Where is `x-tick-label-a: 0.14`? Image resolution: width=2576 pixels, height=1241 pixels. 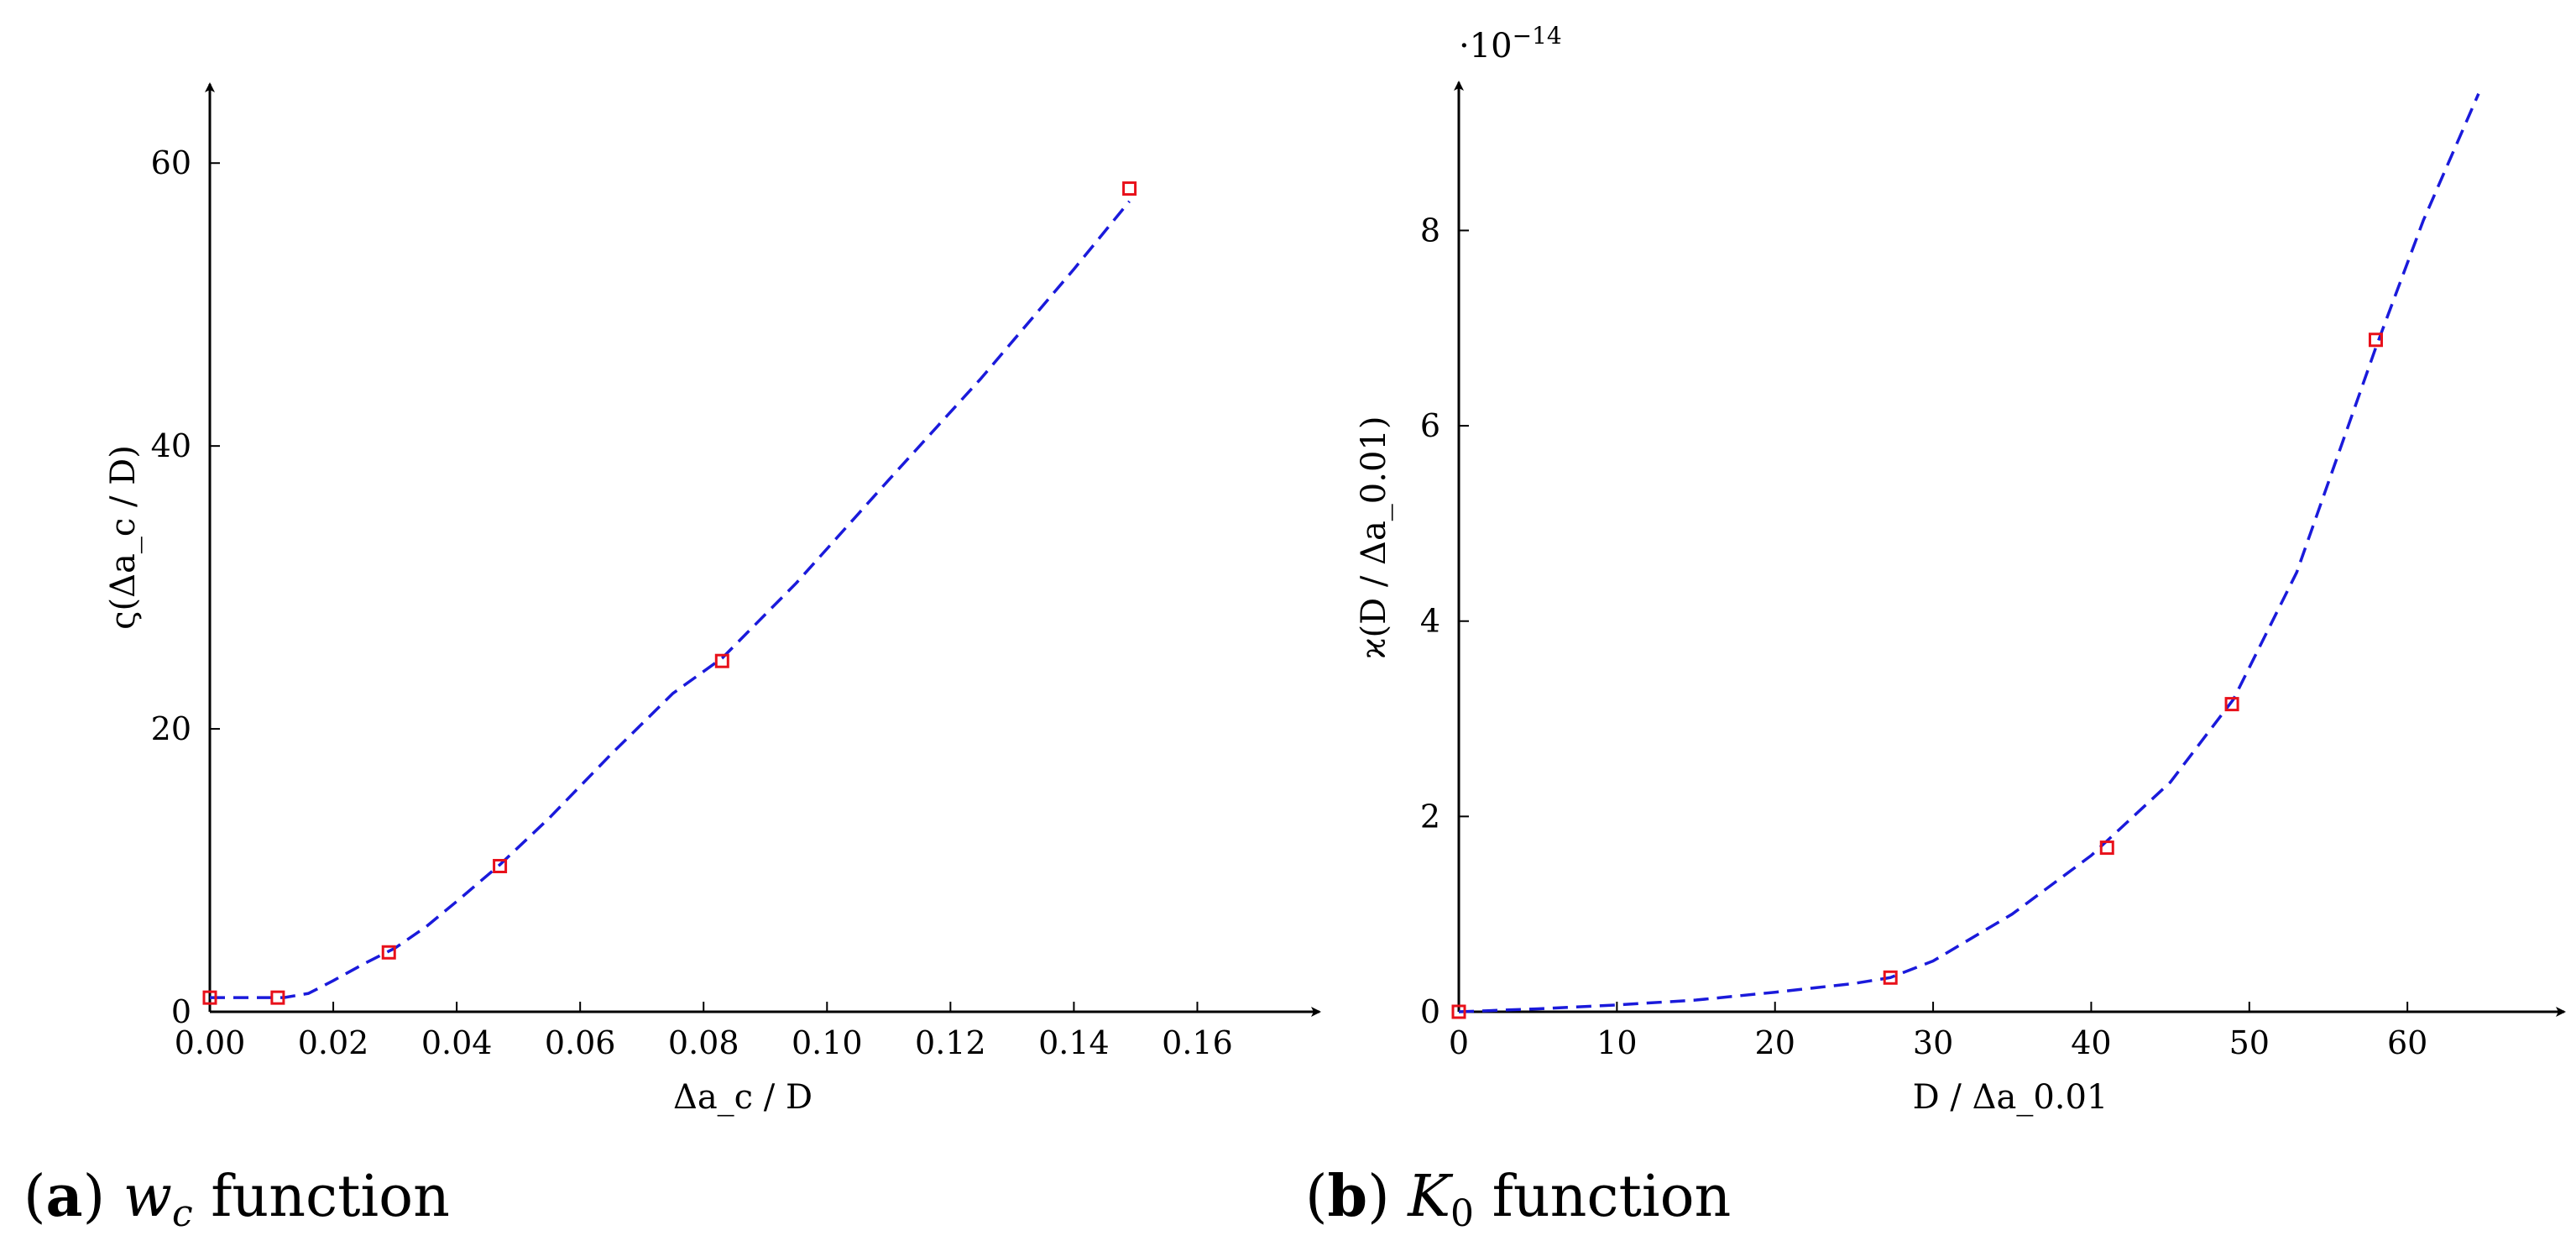
x-tick-label-a: 0.14 is located at coordinates (1074, 1042).